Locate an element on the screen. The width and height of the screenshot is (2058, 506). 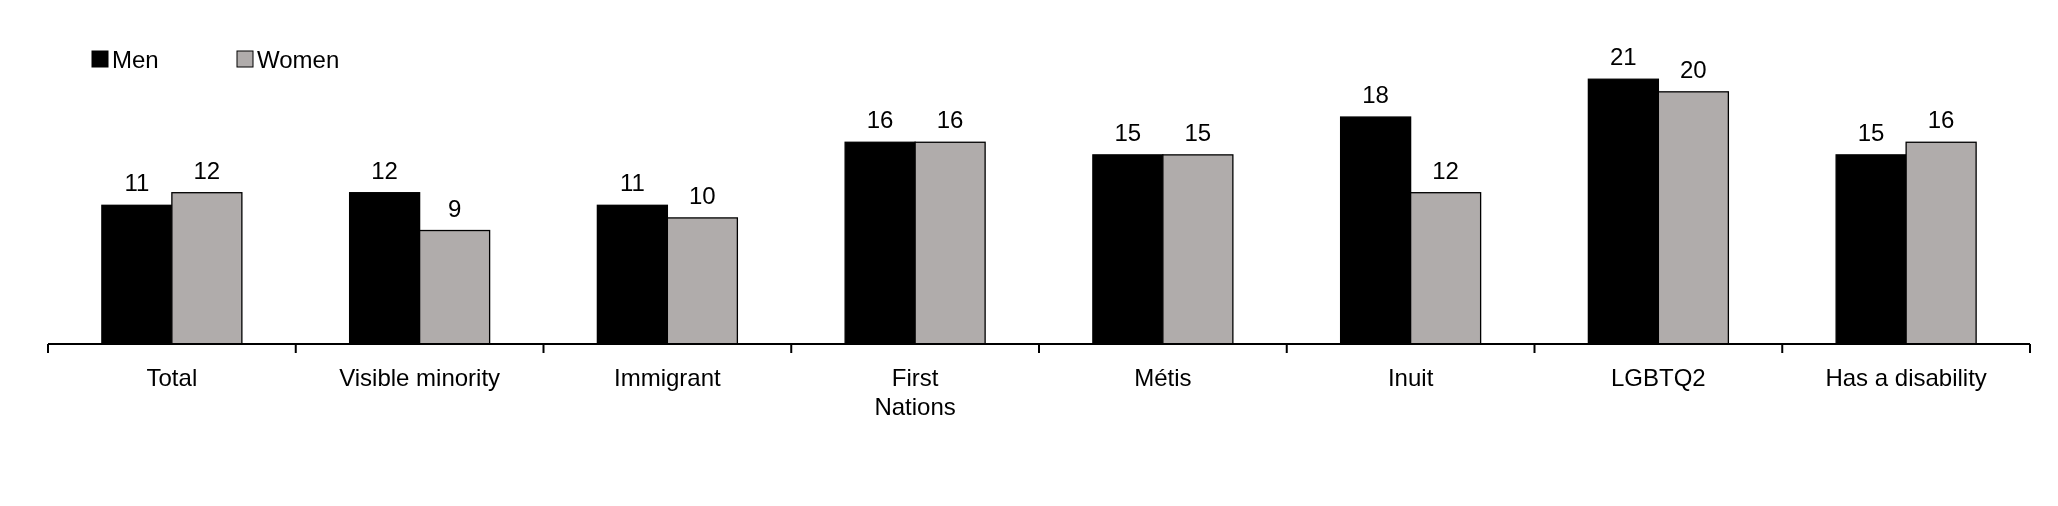
x-tick-label: Visible minority is located at coordinates (420, 377).